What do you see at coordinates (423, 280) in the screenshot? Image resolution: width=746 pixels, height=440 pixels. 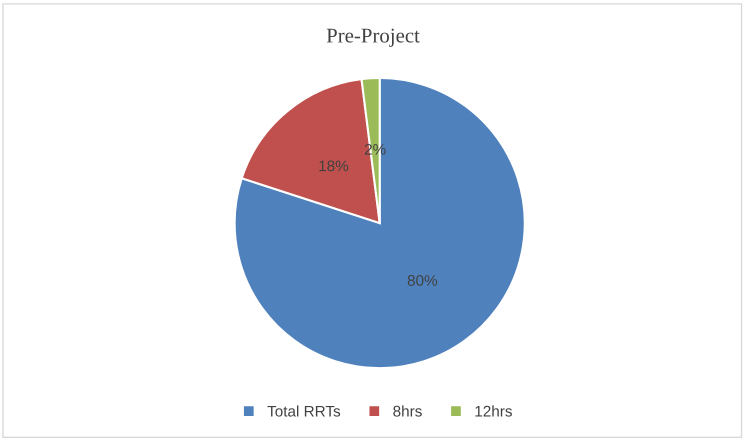 I see `data-label: 80%` at bounding box center [423, 280].